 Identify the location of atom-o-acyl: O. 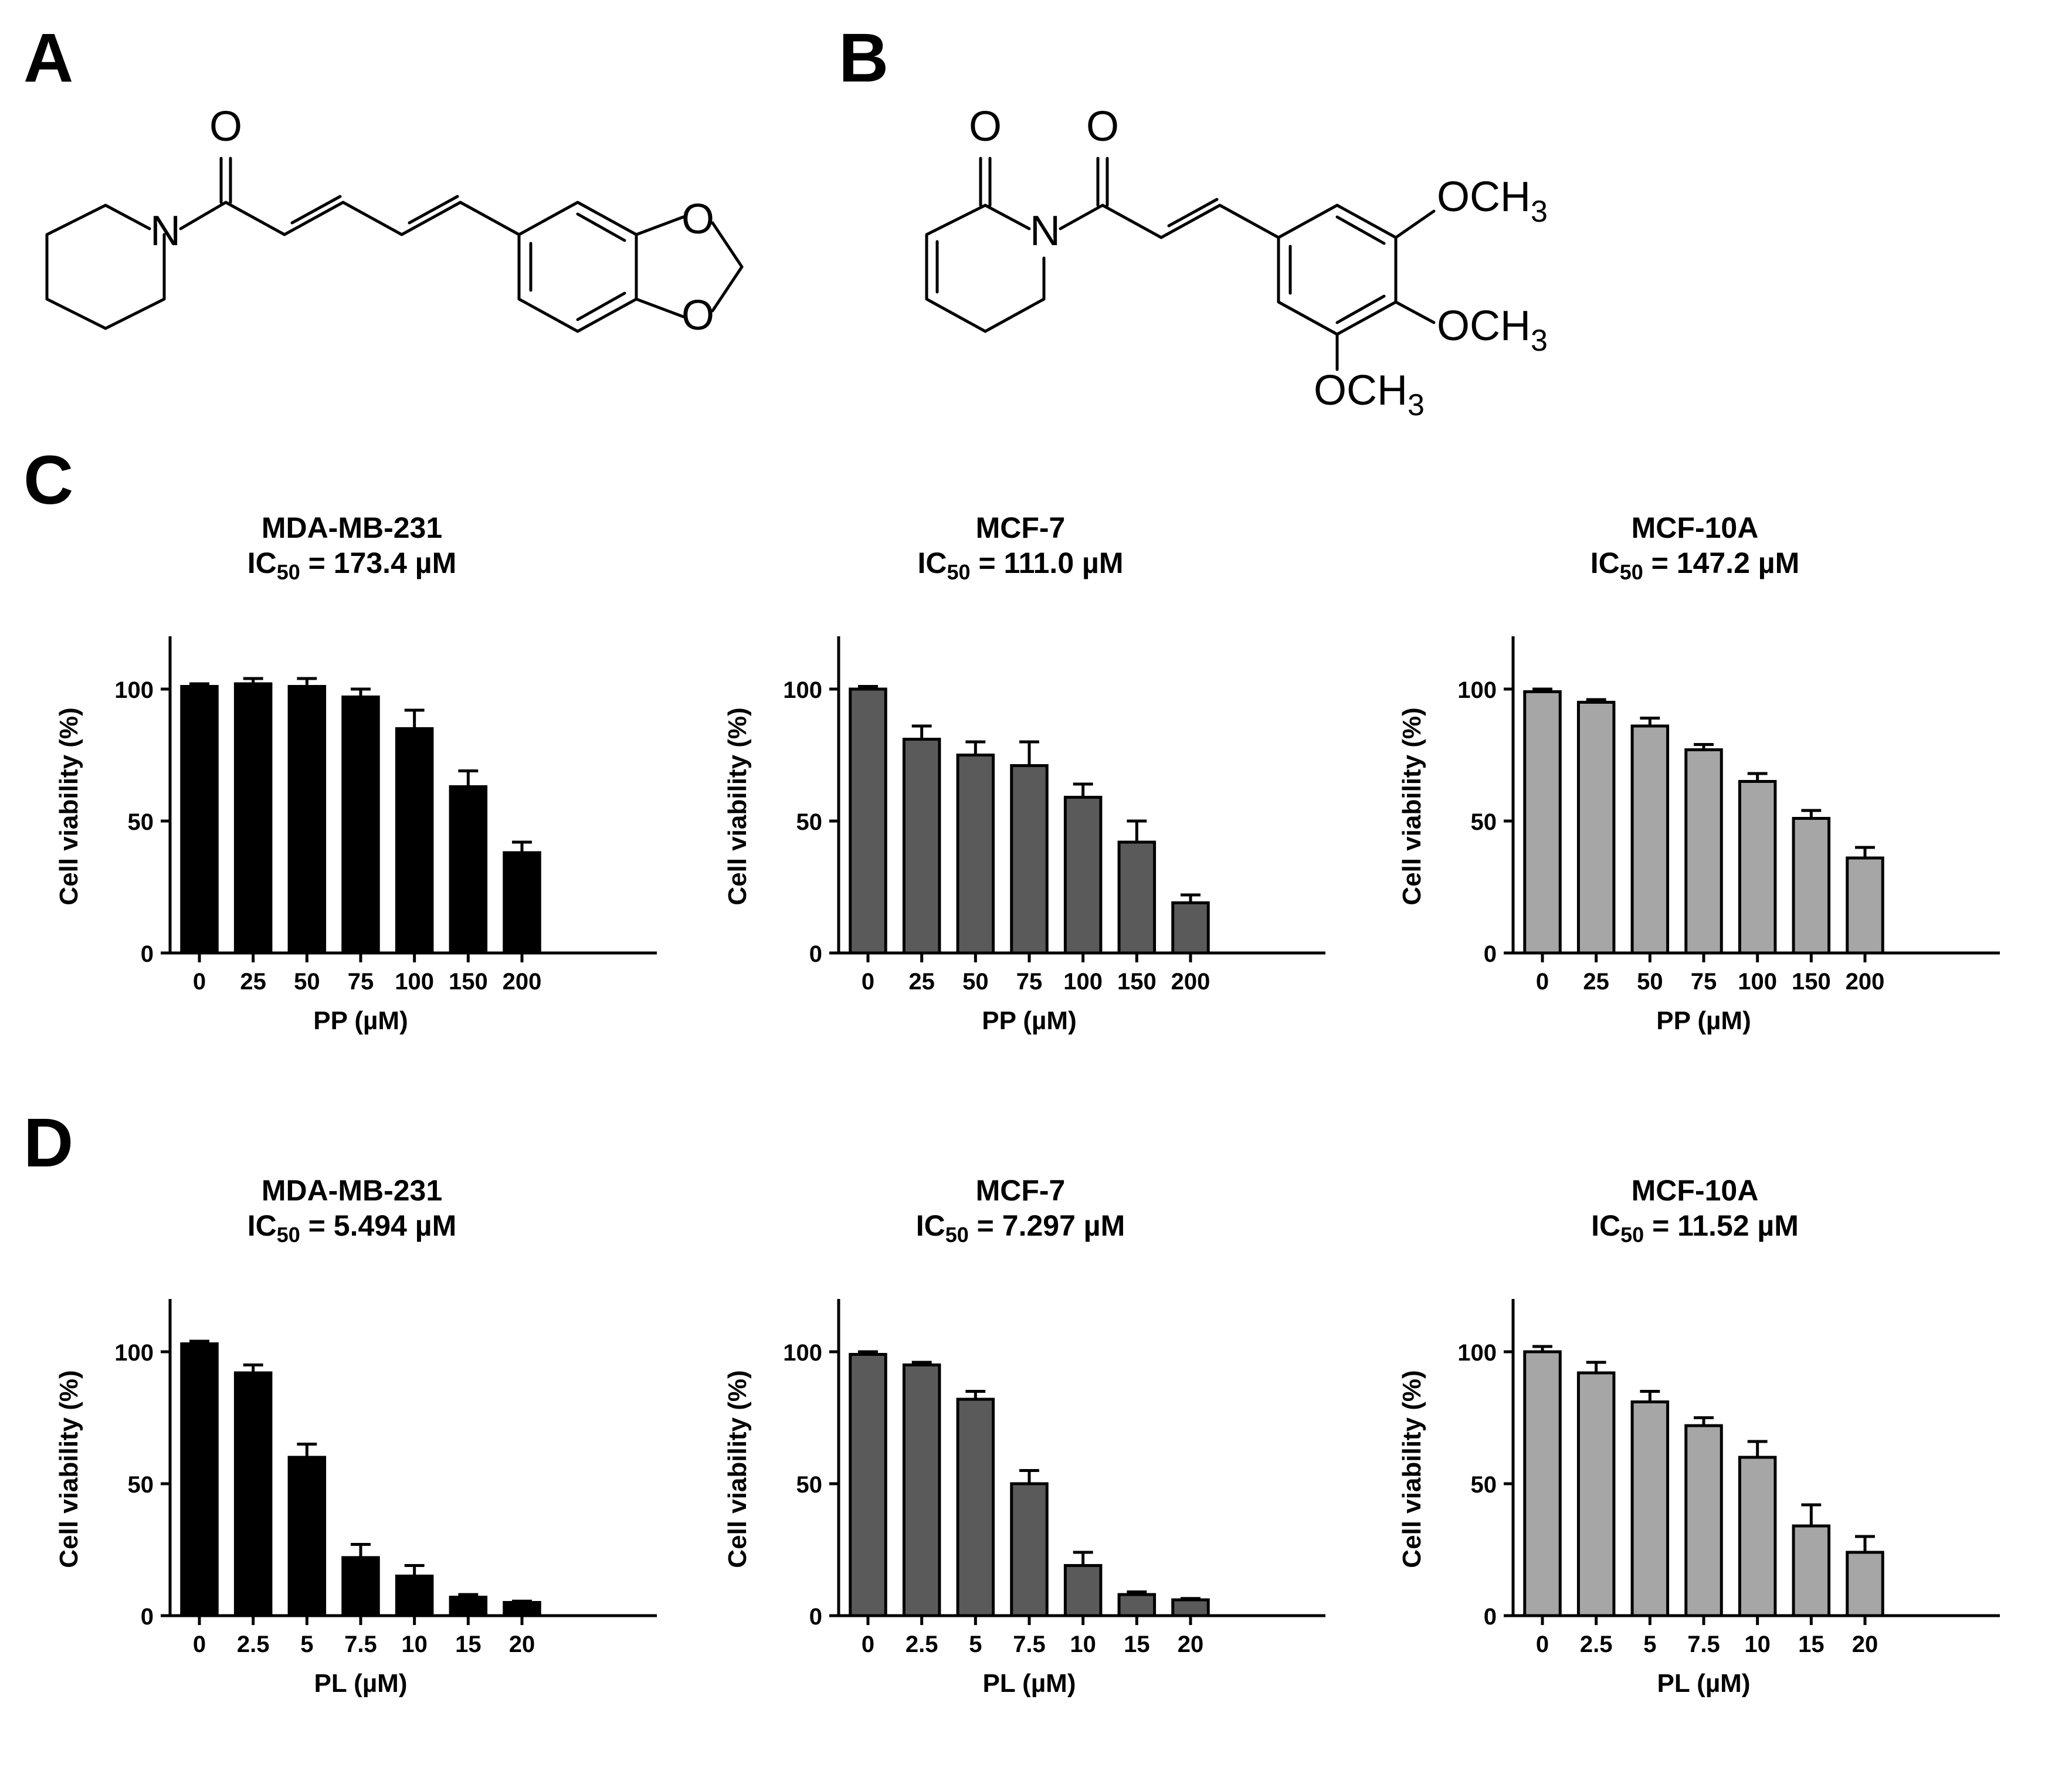
(1102, 126).